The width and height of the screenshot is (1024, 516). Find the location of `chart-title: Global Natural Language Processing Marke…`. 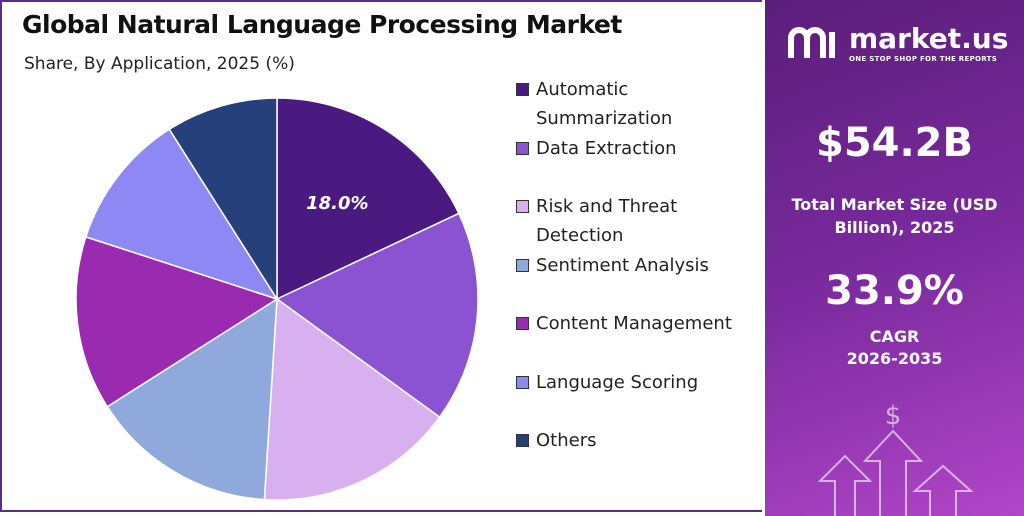

chart-title: Global Natural Language Processing Marke… is located at coordinates (322, 24).